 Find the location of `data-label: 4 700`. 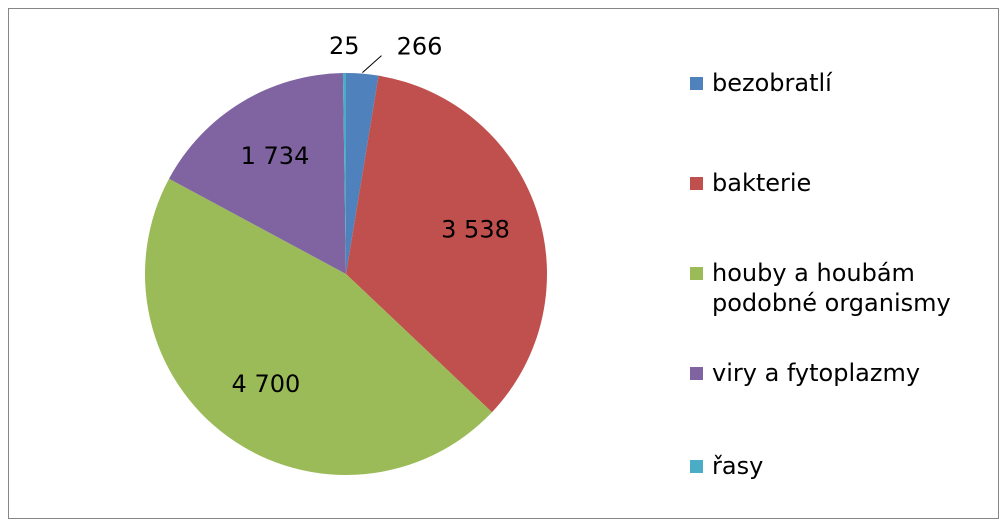

data-label: 4 700 is located at coordinates (266, 384).